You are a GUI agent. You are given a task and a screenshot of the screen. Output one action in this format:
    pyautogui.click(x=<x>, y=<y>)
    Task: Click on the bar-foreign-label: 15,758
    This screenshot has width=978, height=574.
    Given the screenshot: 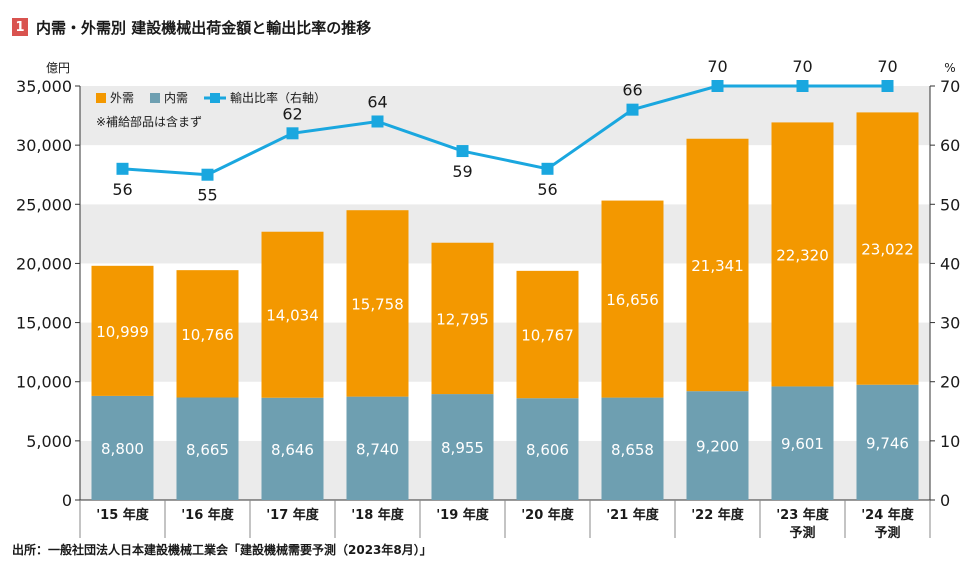 What is the action you would take?
    pyautogui.click(x=377, y=304)
    